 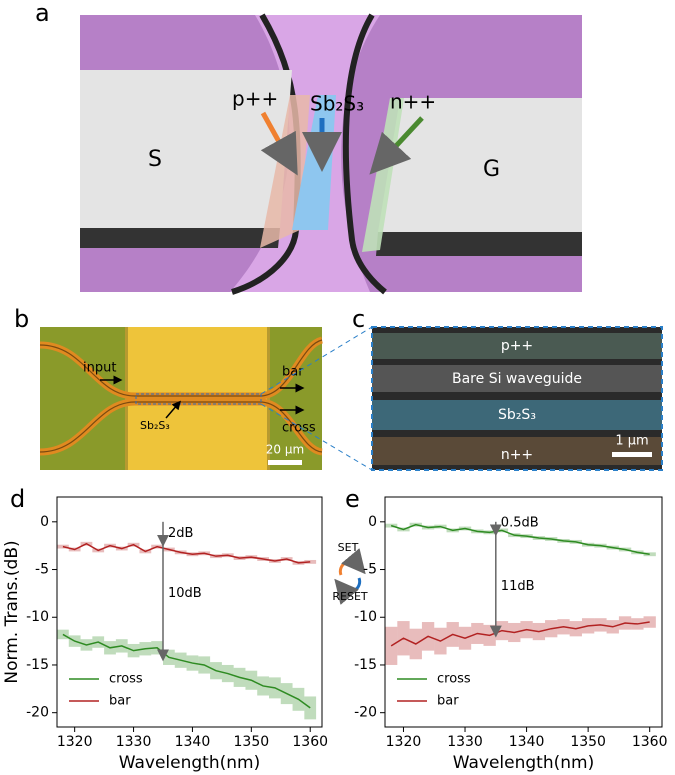 I want to click on panel-label: e, so click(x=352, y=499).